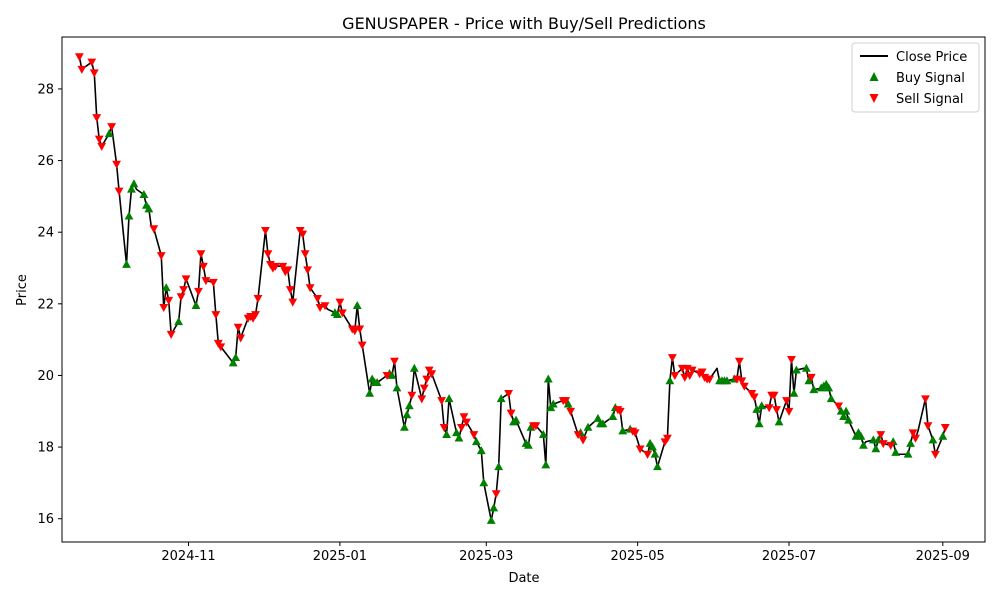  I want to click on legend-close-price-label: Close Price, so click(931, 57).